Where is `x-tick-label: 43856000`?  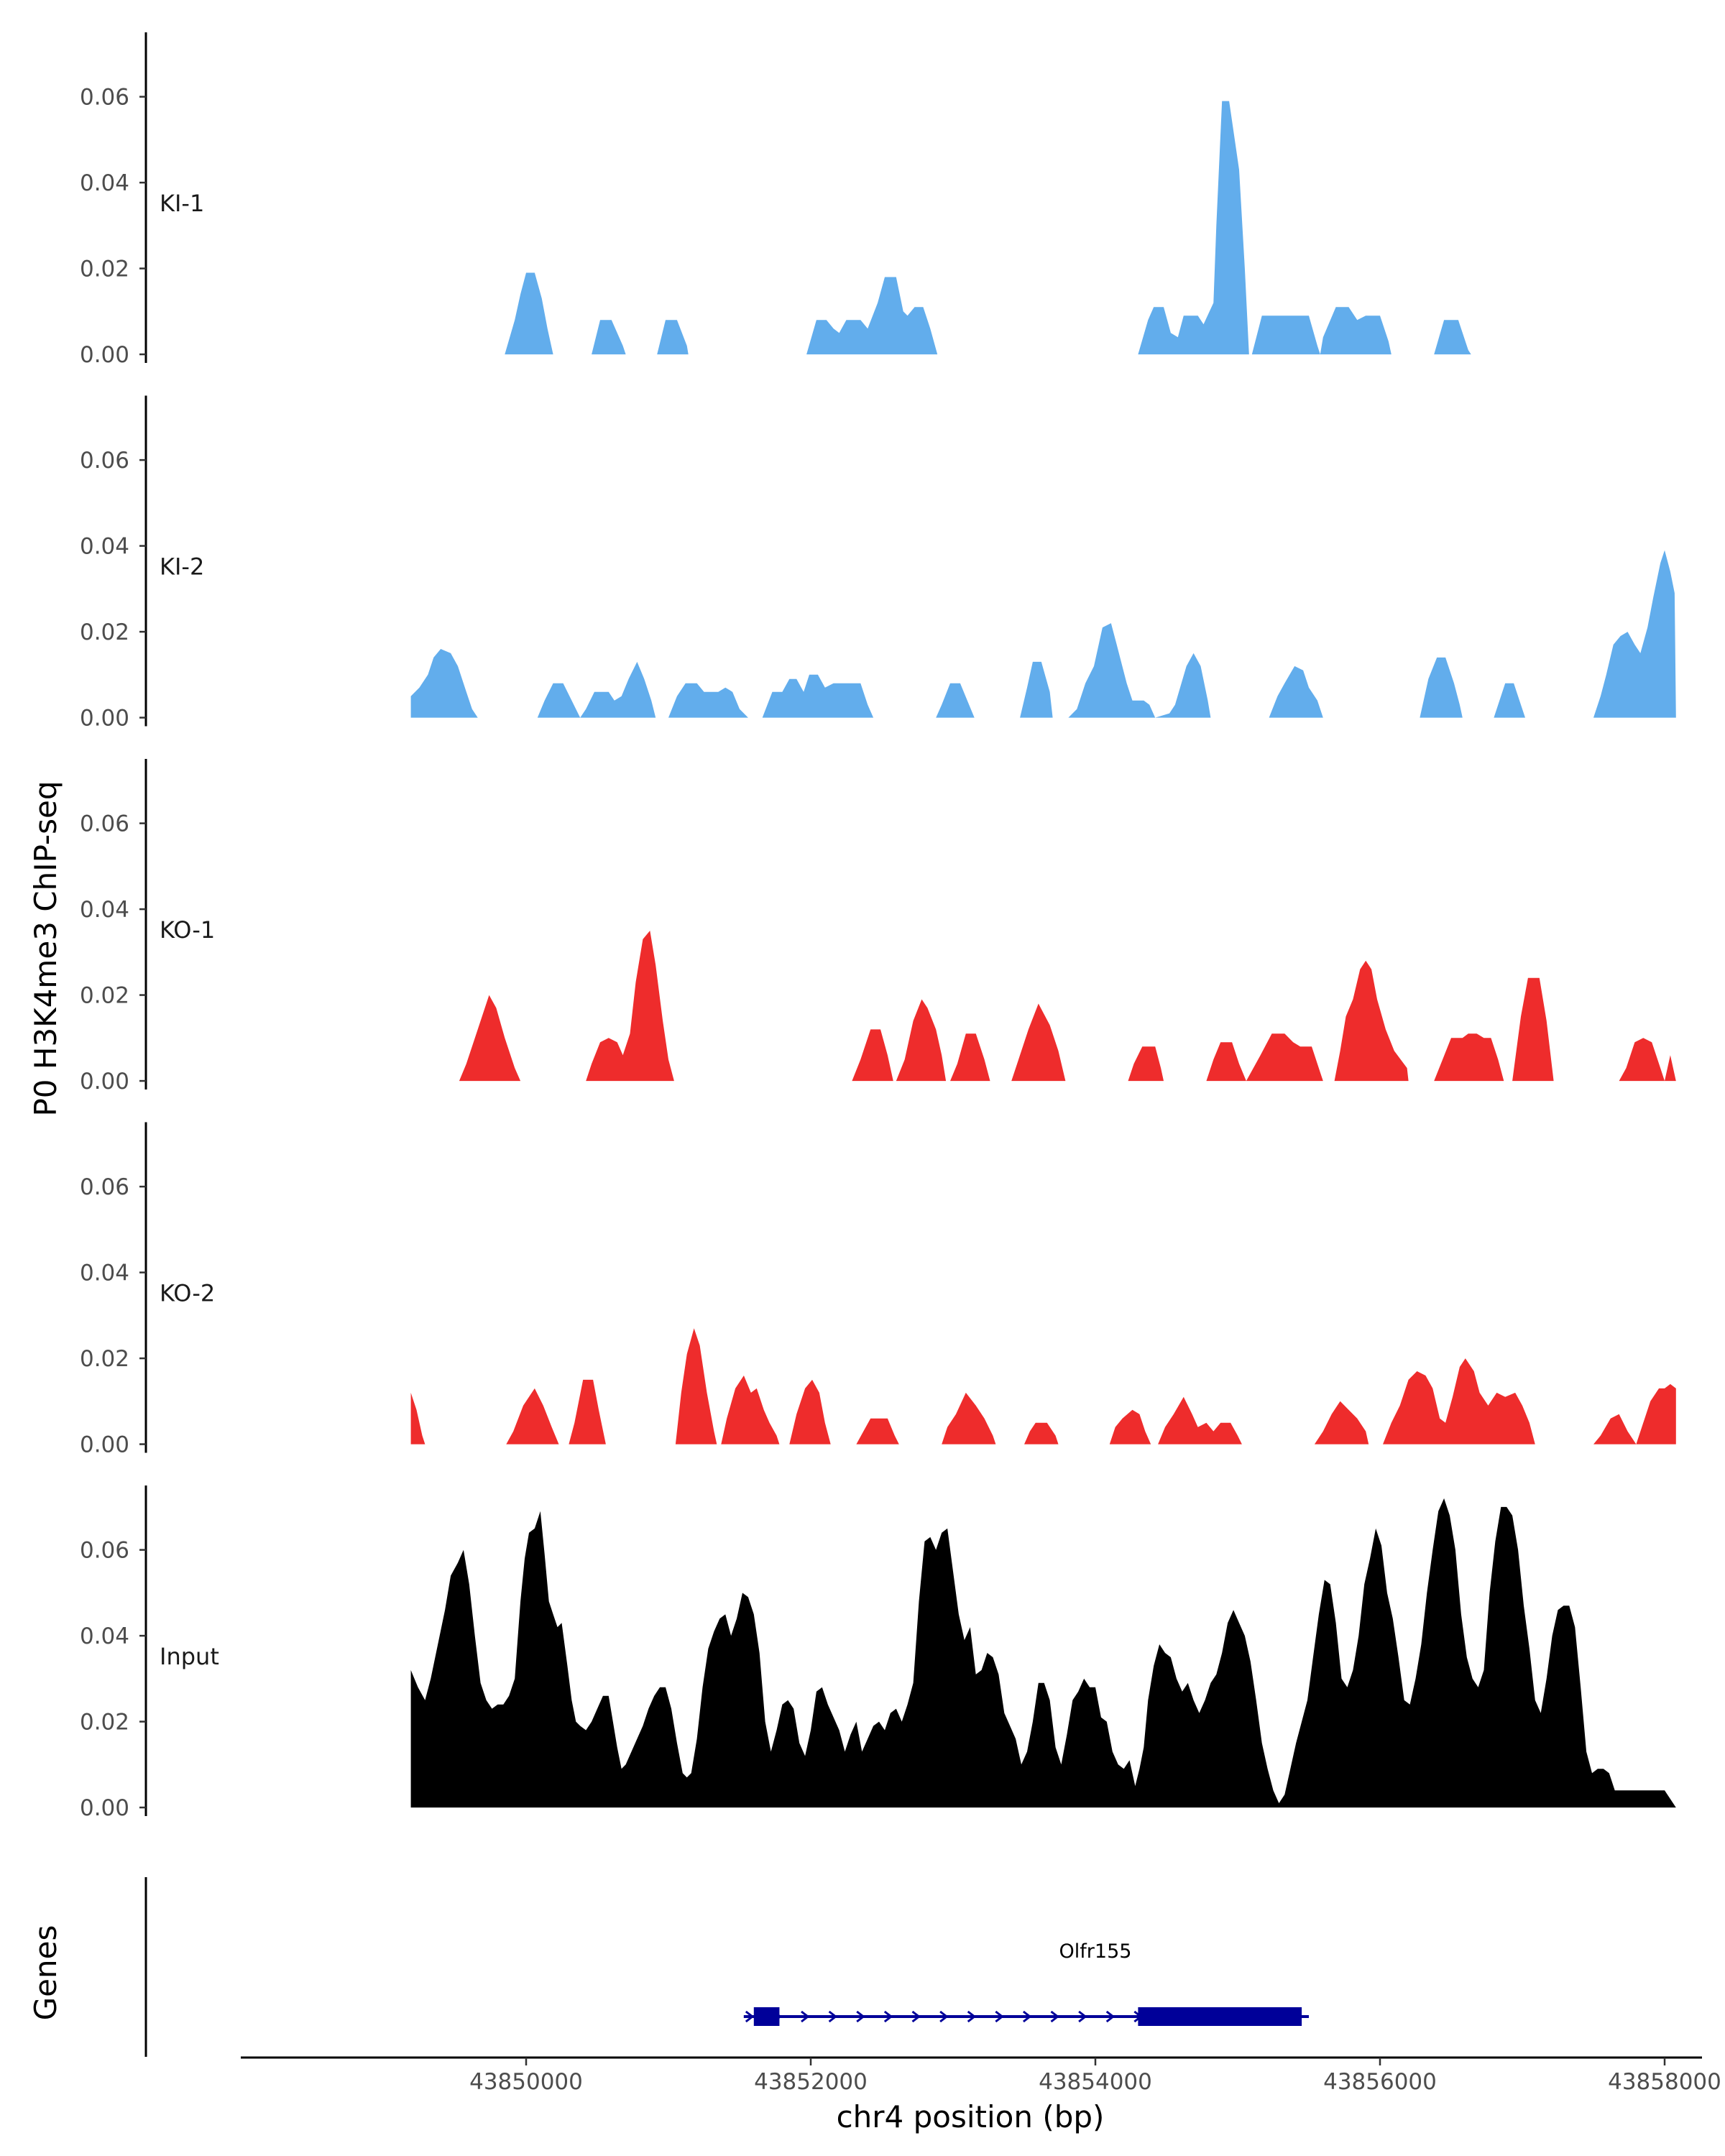
x-tick-label: 43856000 is located at coordinates (1380, 2082).